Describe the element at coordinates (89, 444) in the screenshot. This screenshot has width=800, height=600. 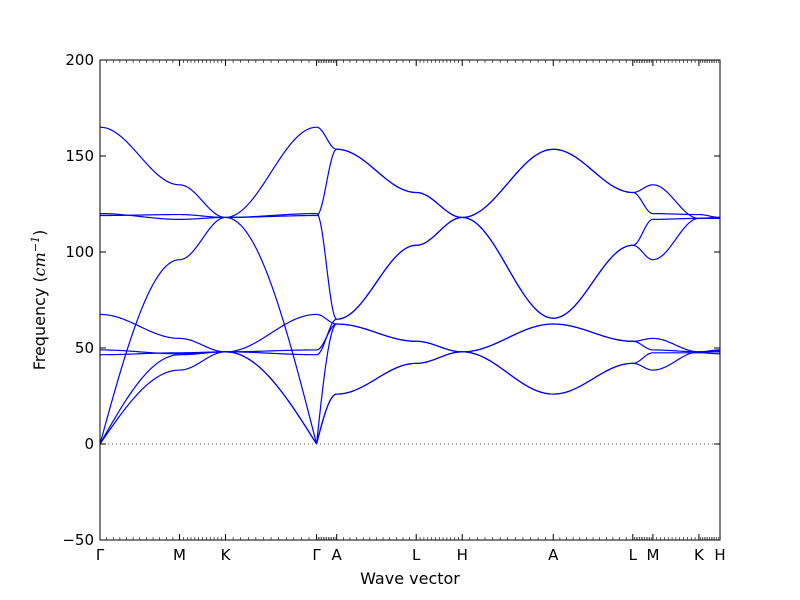
I see `y-tick-label: 0` at that location.